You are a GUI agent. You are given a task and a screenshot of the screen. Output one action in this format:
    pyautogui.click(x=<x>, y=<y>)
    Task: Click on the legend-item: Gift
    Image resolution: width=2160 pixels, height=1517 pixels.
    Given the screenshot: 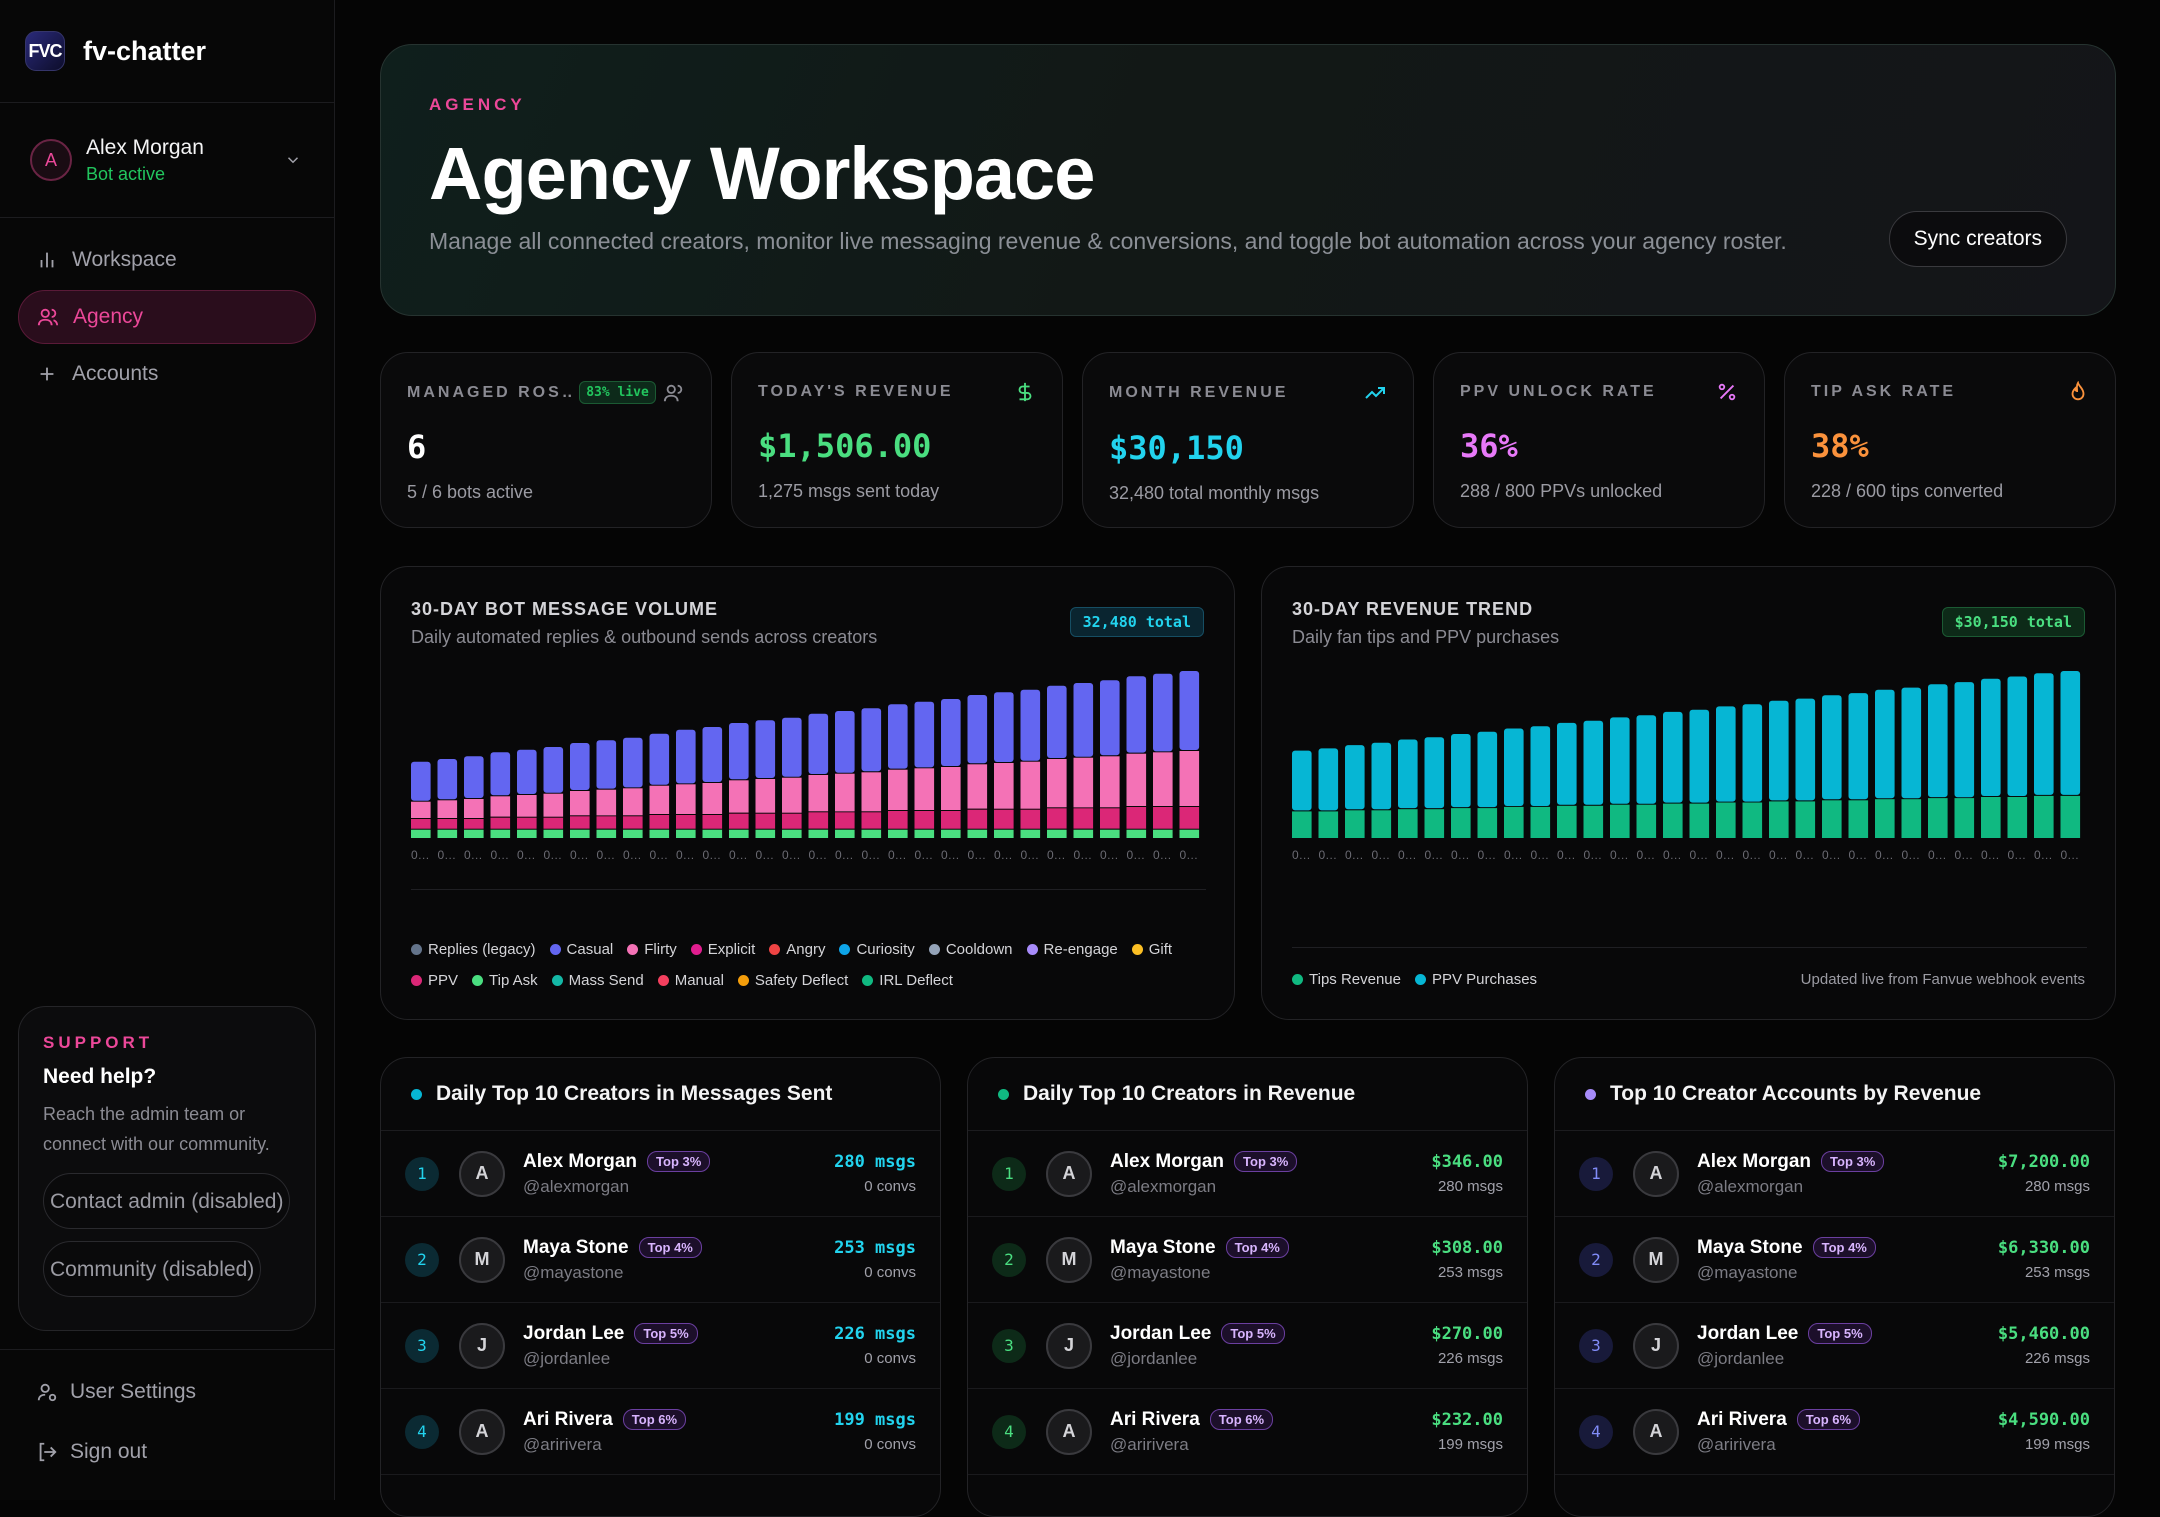 What is the action you would take?
    pyautogui.click(x=1151, y=949)
    